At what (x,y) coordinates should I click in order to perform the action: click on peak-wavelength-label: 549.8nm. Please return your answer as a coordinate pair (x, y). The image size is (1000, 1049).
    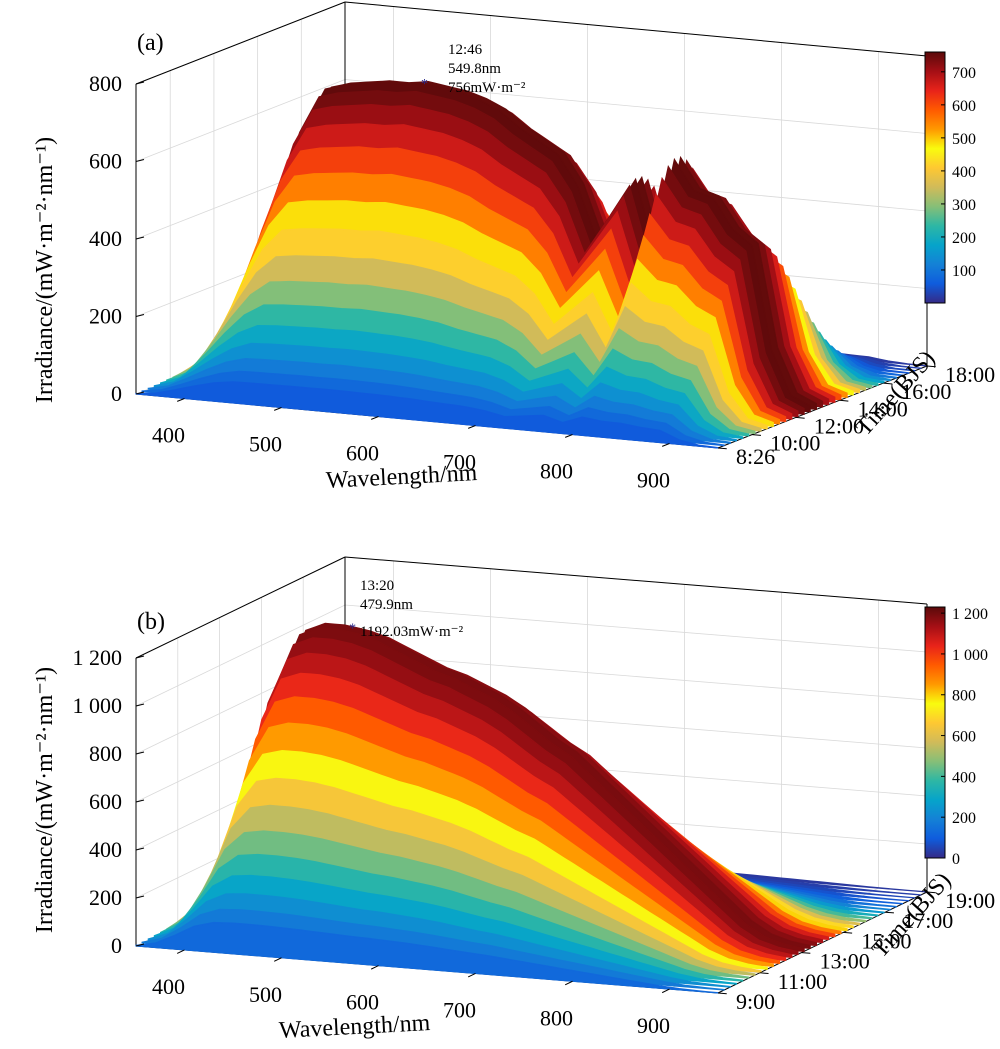
    Looking at the image, I should click on (474, 69).